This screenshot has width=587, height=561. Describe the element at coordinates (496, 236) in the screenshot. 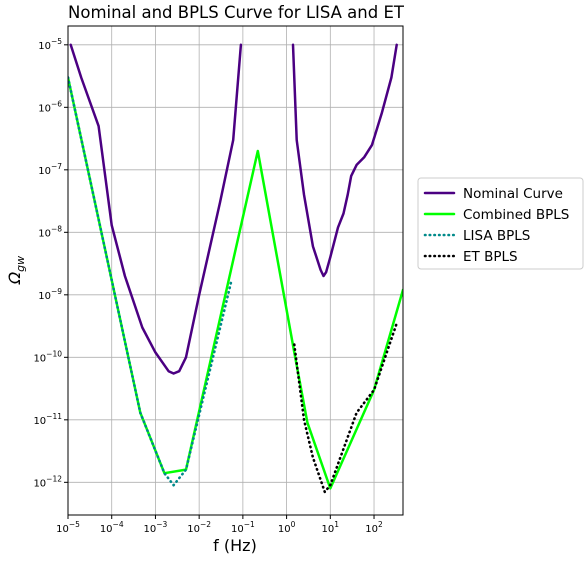

I see `legend-label: LISA BPLS` at that location.